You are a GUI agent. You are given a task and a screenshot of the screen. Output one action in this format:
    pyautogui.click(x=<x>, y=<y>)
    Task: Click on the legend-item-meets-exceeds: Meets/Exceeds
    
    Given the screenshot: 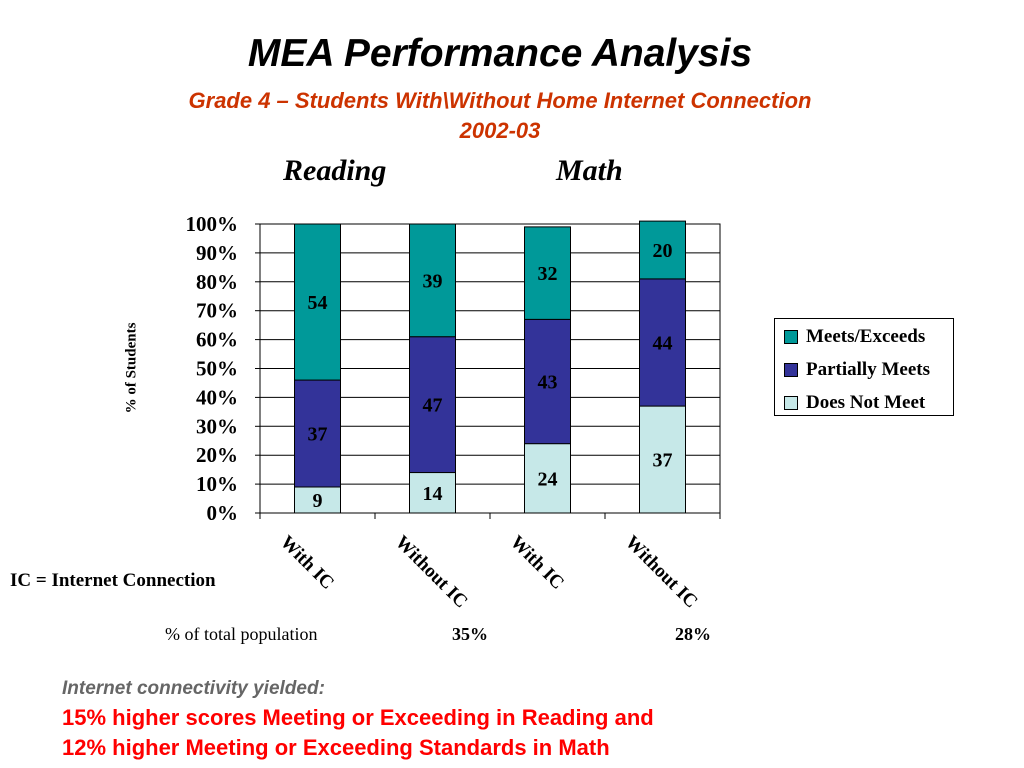 What is the action you would take?
    pyautogui.click(x=854, y=337)
    